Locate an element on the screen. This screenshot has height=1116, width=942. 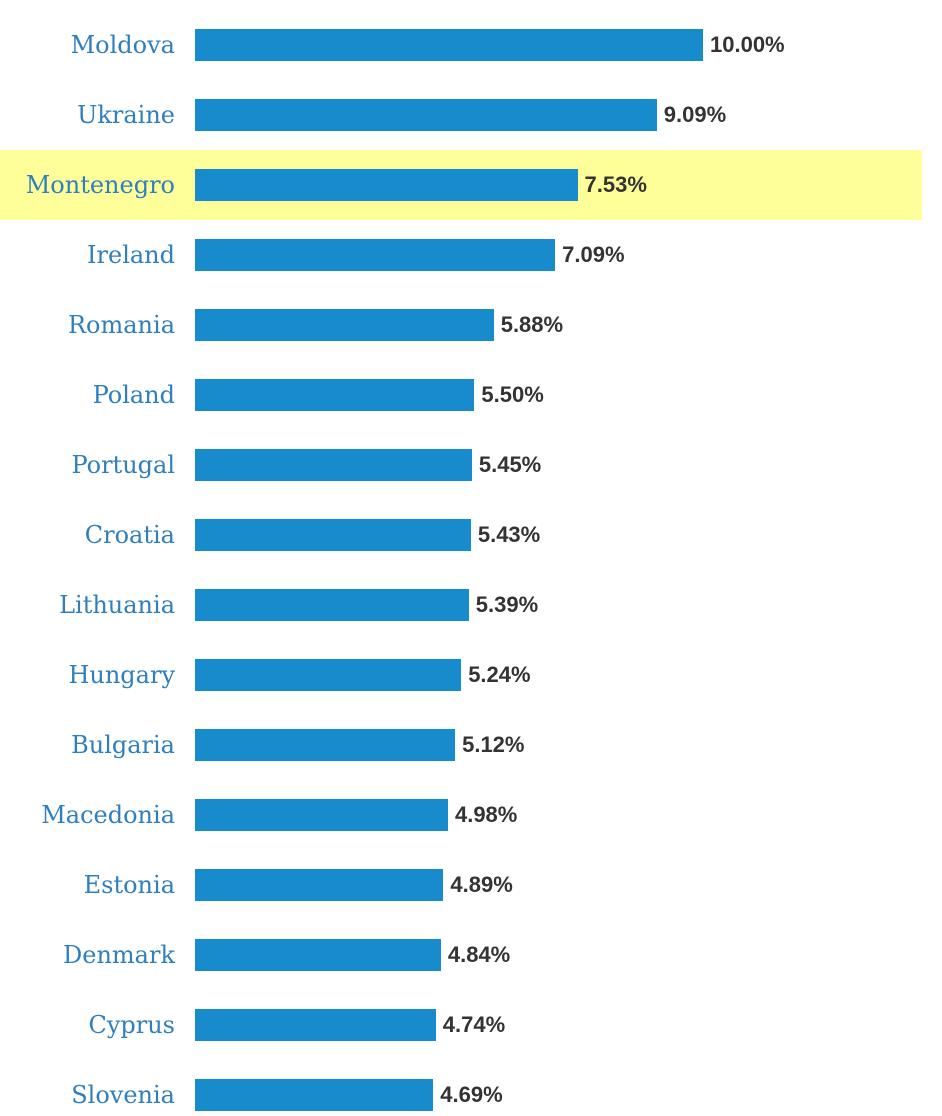
category-label: Lithuania is located at coordinates (117, 605).